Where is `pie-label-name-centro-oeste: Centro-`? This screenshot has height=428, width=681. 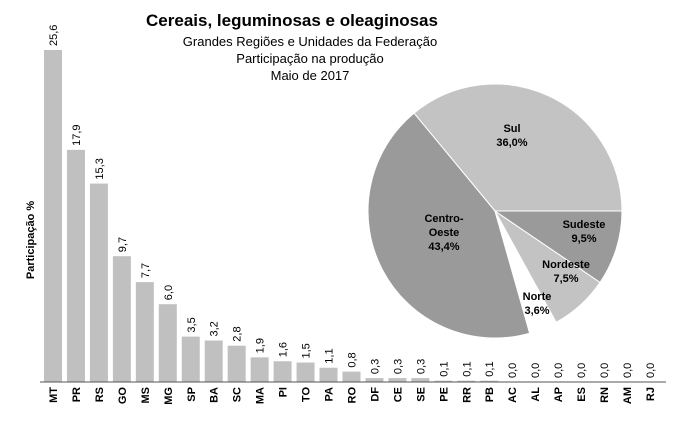 pie-label-name-centro-oeste: Centro- is located at coordinates (443, 219).